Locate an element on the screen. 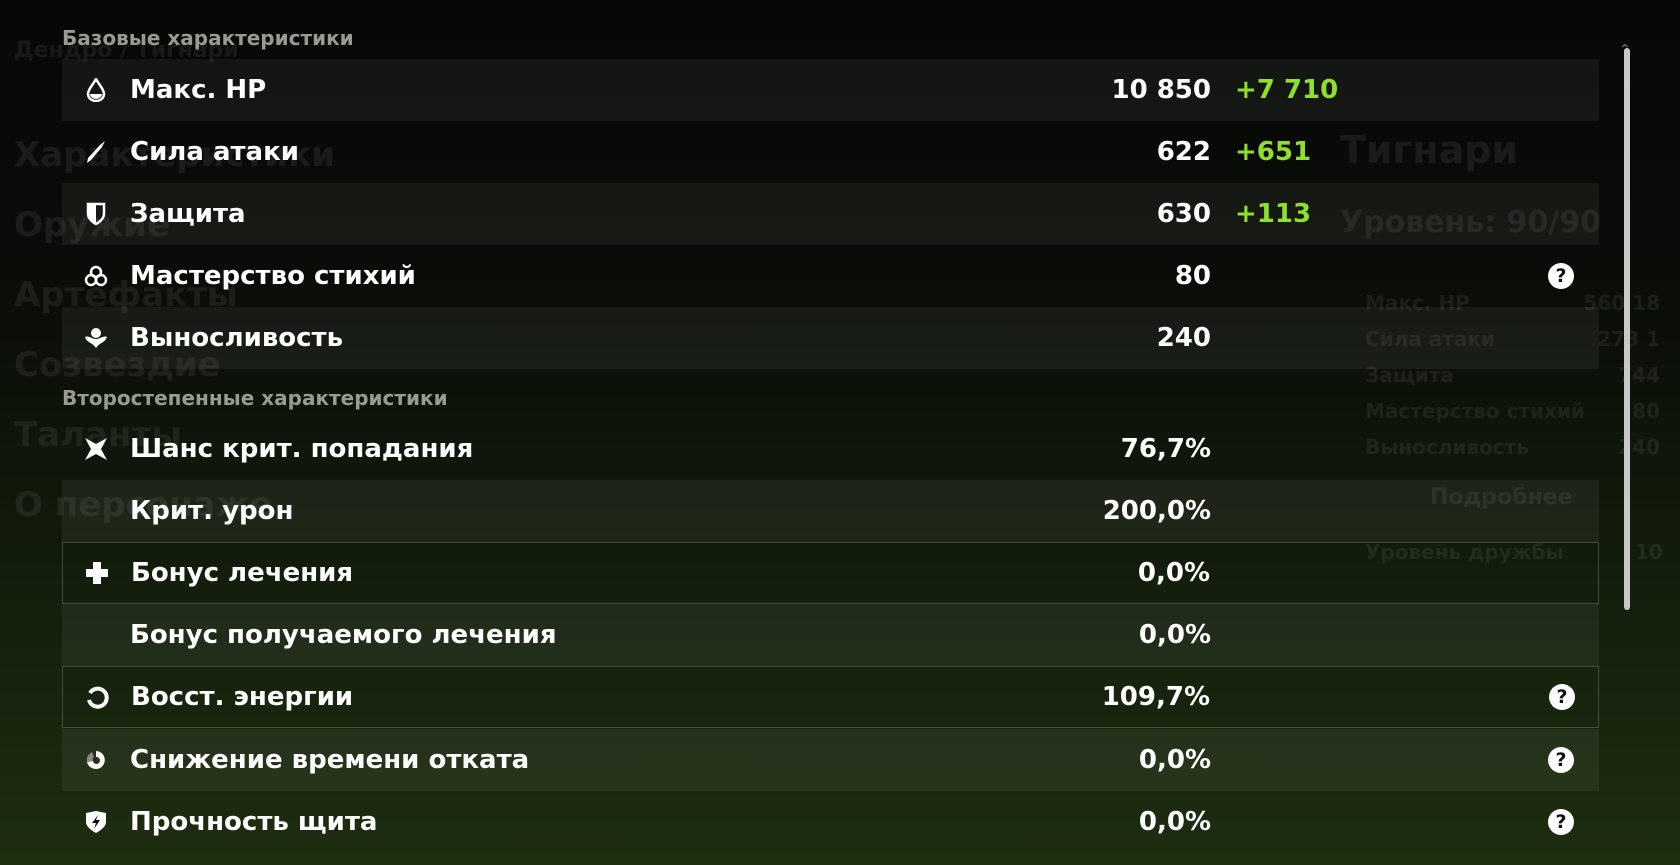 This screenshot has width=1680, height=865. stat-row-atk: Сила атаки 622 +651 is located at coordinates (830, 152).